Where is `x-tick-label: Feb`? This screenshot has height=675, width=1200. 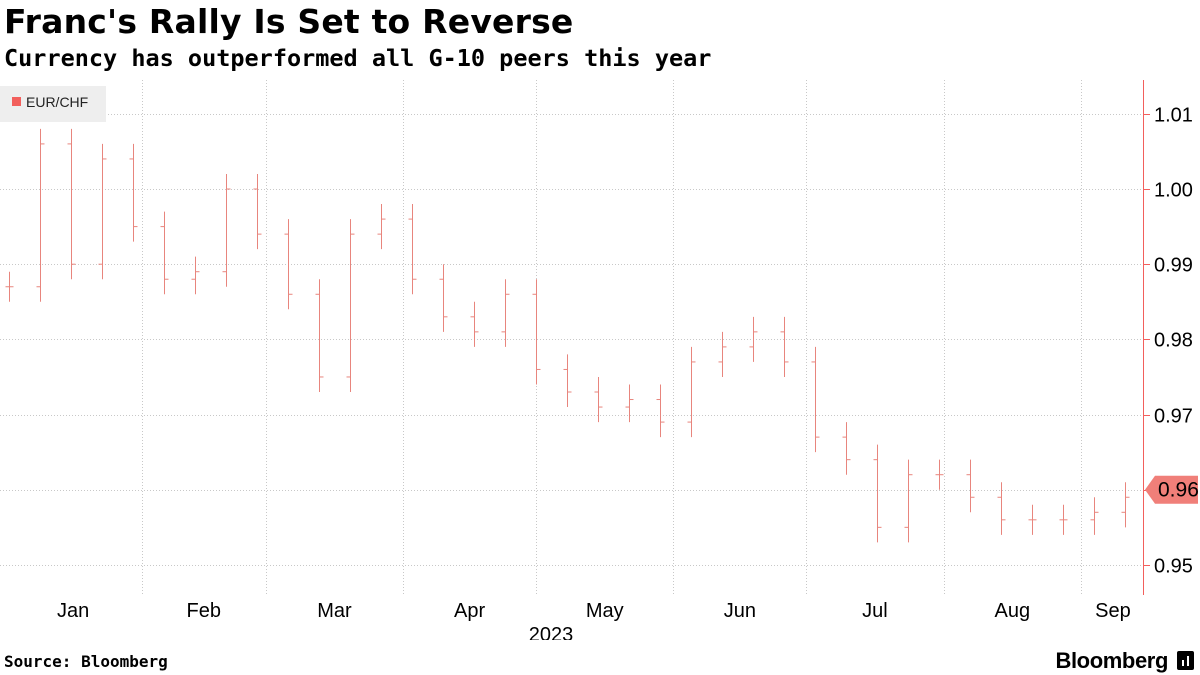 x-tick-label: Feb is located at coordinates (204, 611).